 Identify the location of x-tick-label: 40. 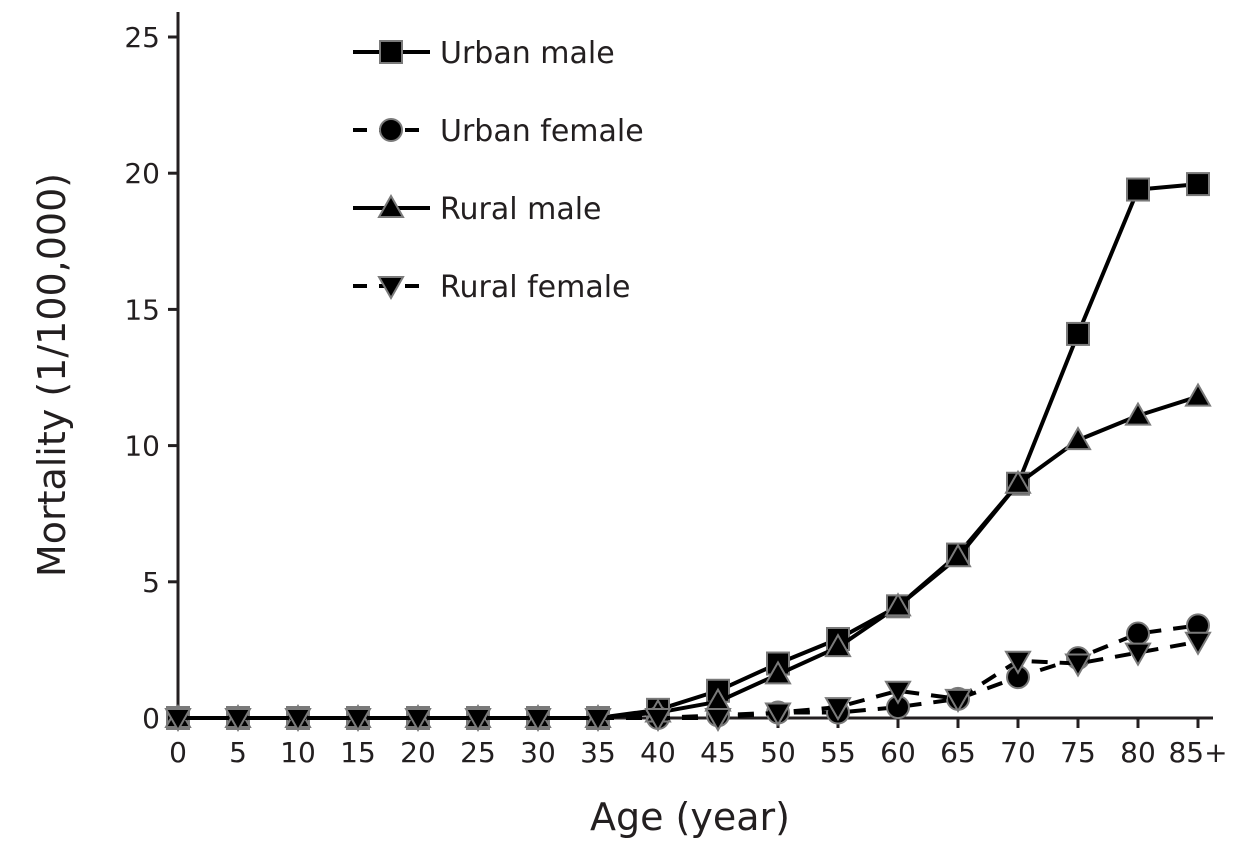
(658, 752).